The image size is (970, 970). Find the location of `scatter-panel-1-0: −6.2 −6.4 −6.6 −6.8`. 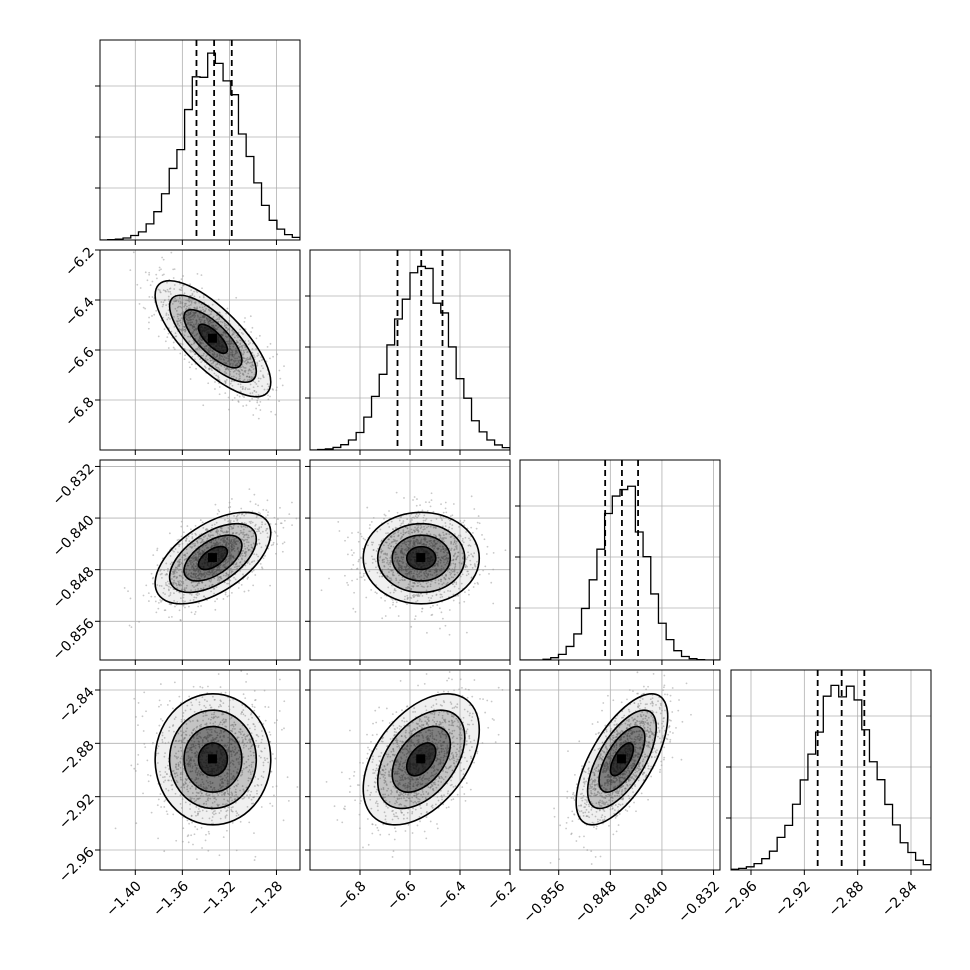

scatter-panel-1-0: −6.2 −6.4 −6.6 −6.8 is located at coordinates (181, 349).